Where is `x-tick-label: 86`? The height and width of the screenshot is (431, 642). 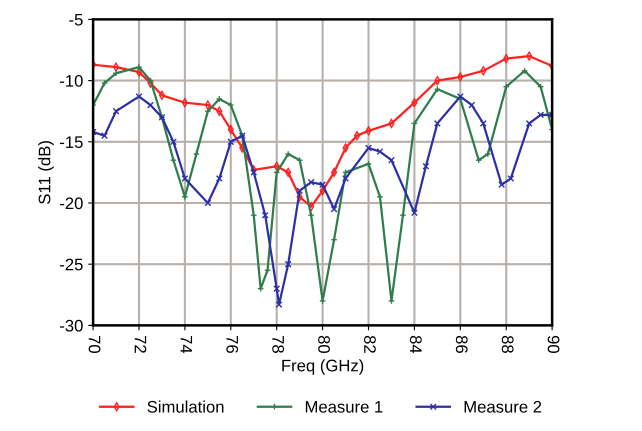 x-tick-label: 86 is located at coordinates (462, 344).